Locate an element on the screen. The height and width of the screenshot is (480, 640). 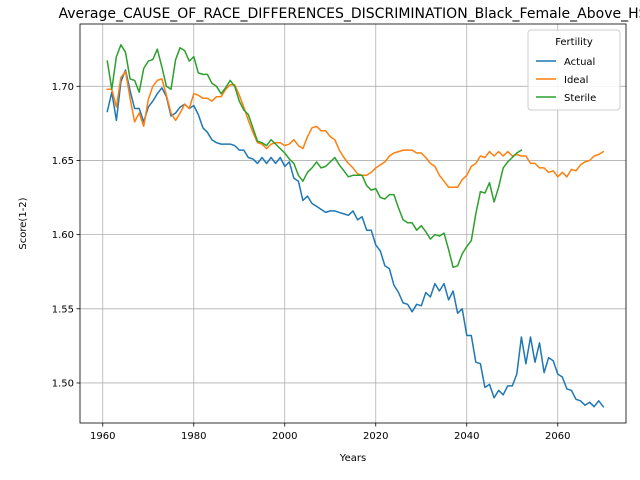
y-axis-ticks: 1.50 1.55 1.60 1.65 1.70 is located at coordinates (66, 235).